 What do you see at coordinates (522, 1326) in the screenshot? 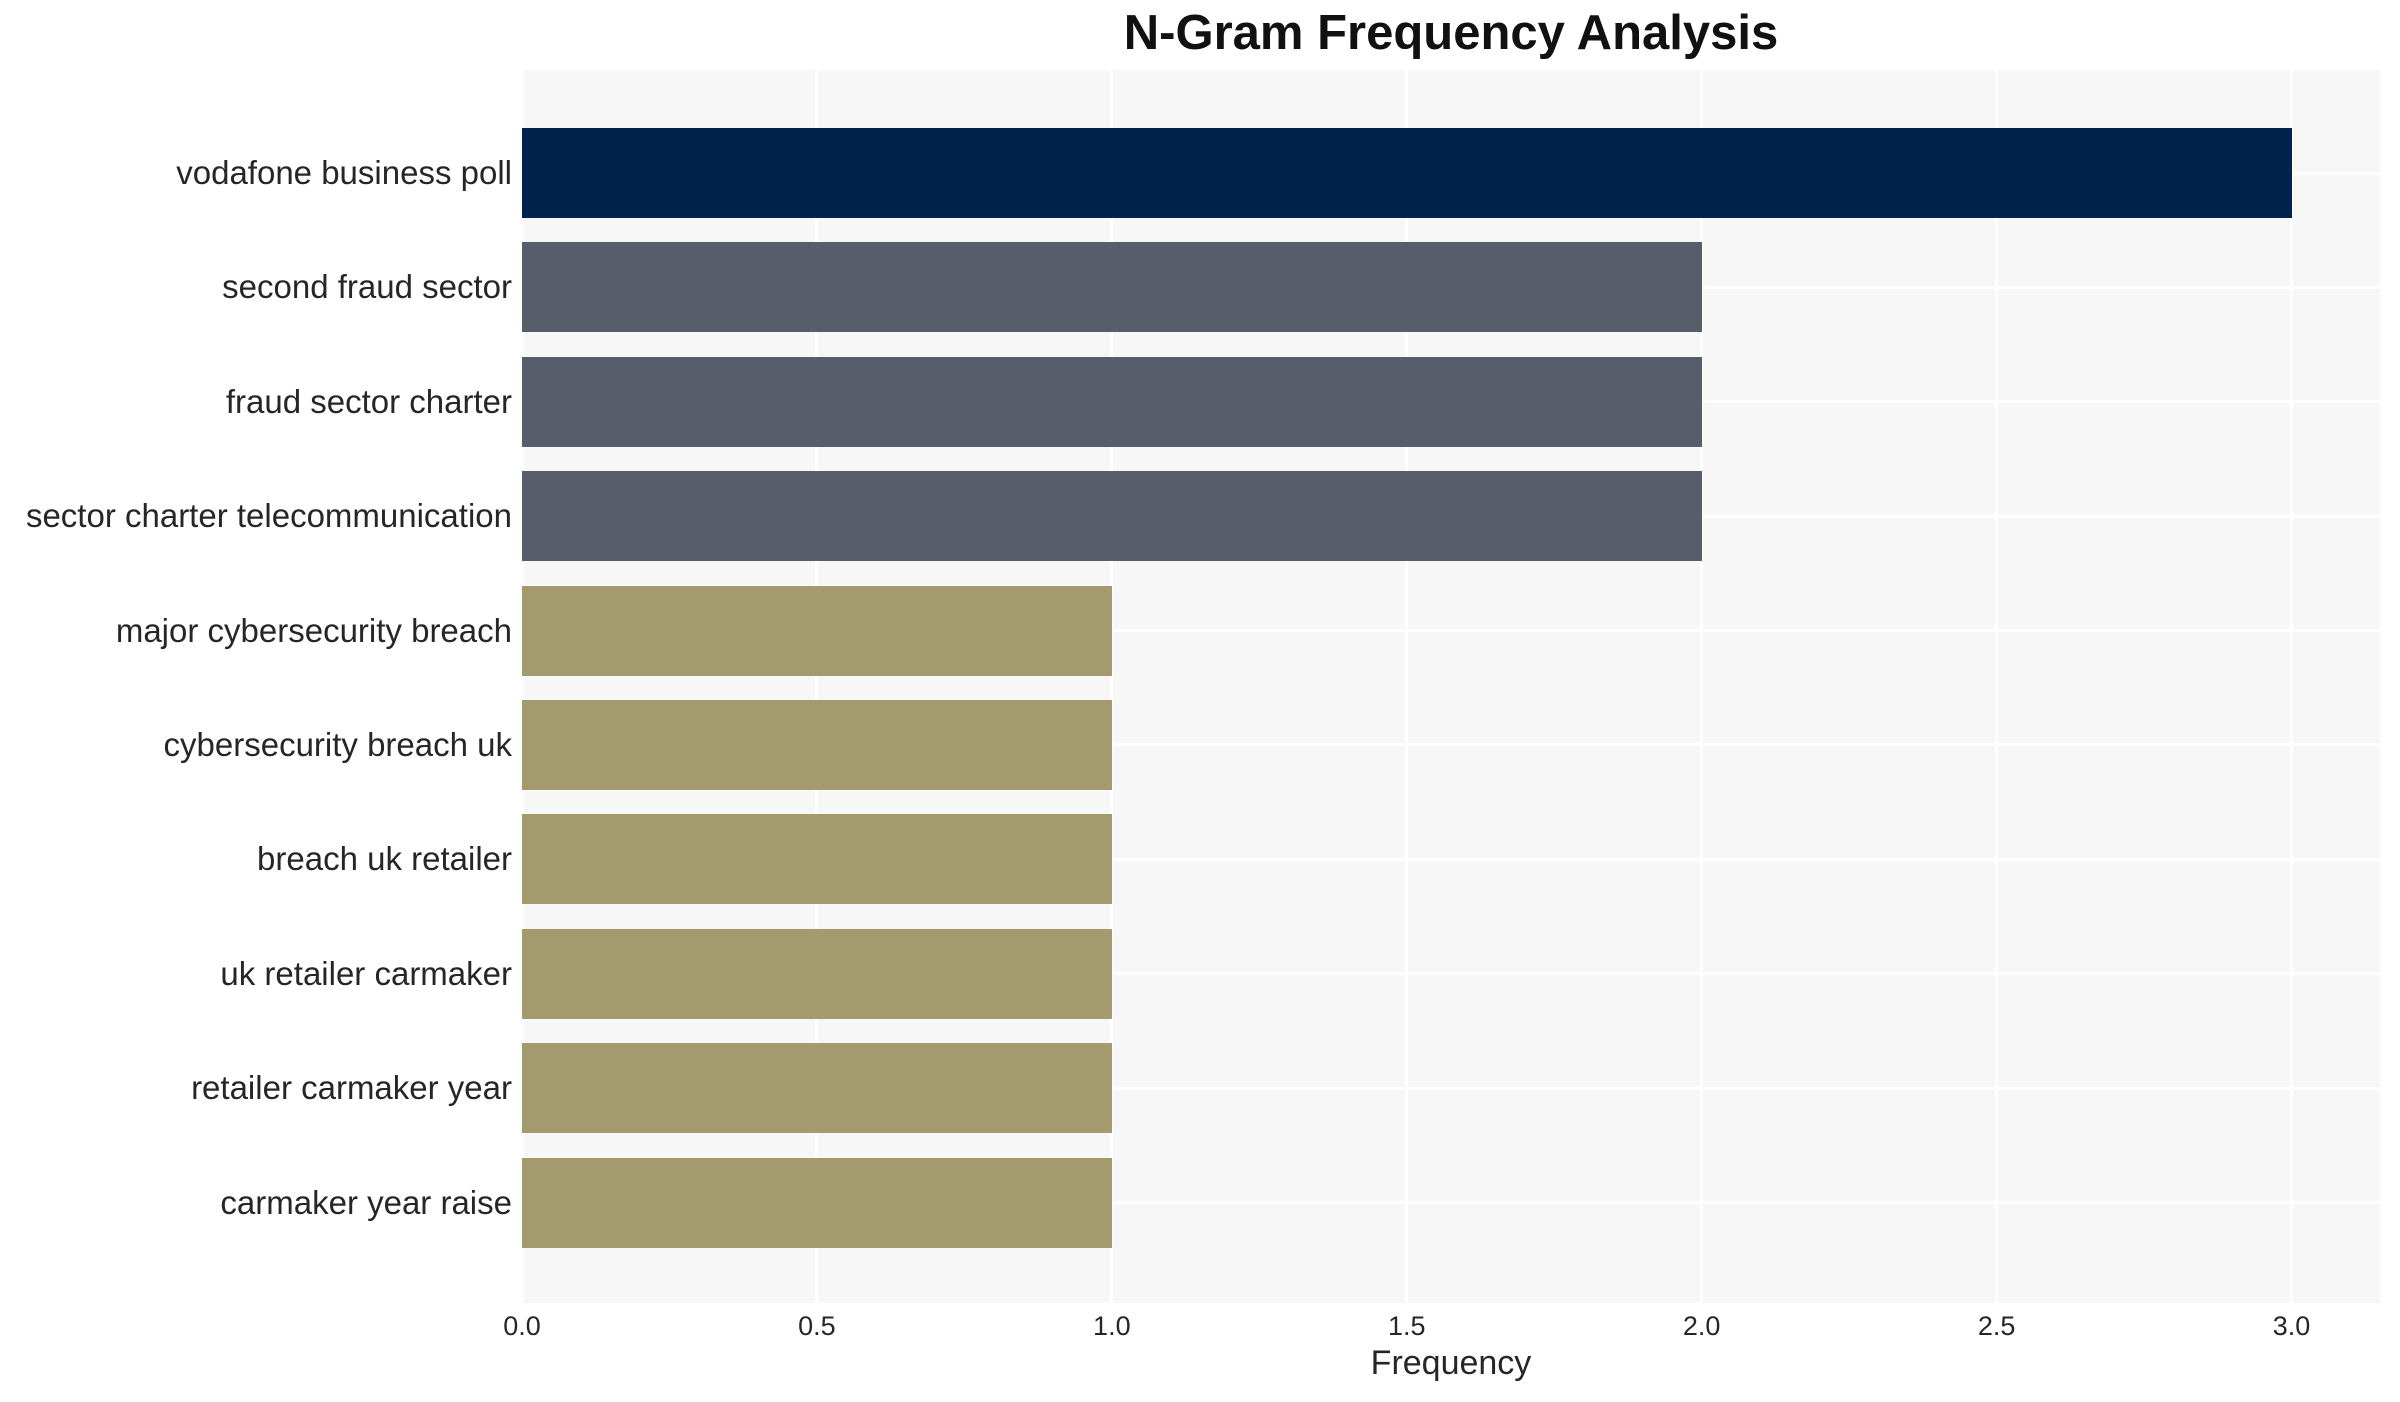
I see `x-tick-label: 0.0` at bounding box center [522, 1326].